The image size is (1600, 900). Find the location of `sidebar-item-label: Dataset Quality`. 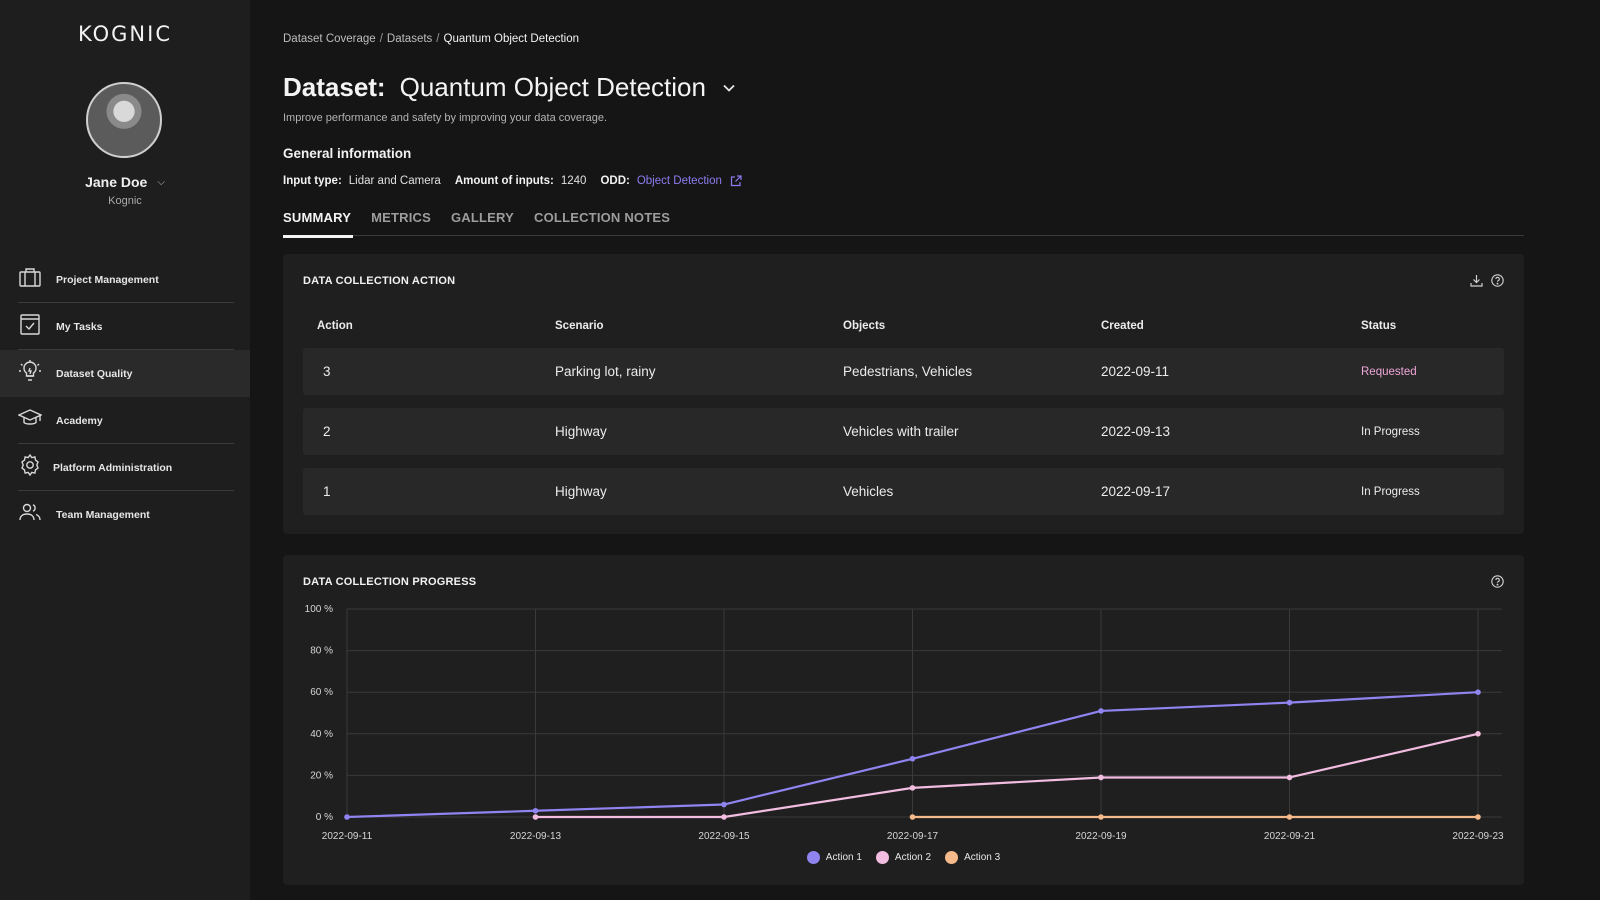

sidebar-item-label: Dataset Quality is located at coordinates (94, 373).